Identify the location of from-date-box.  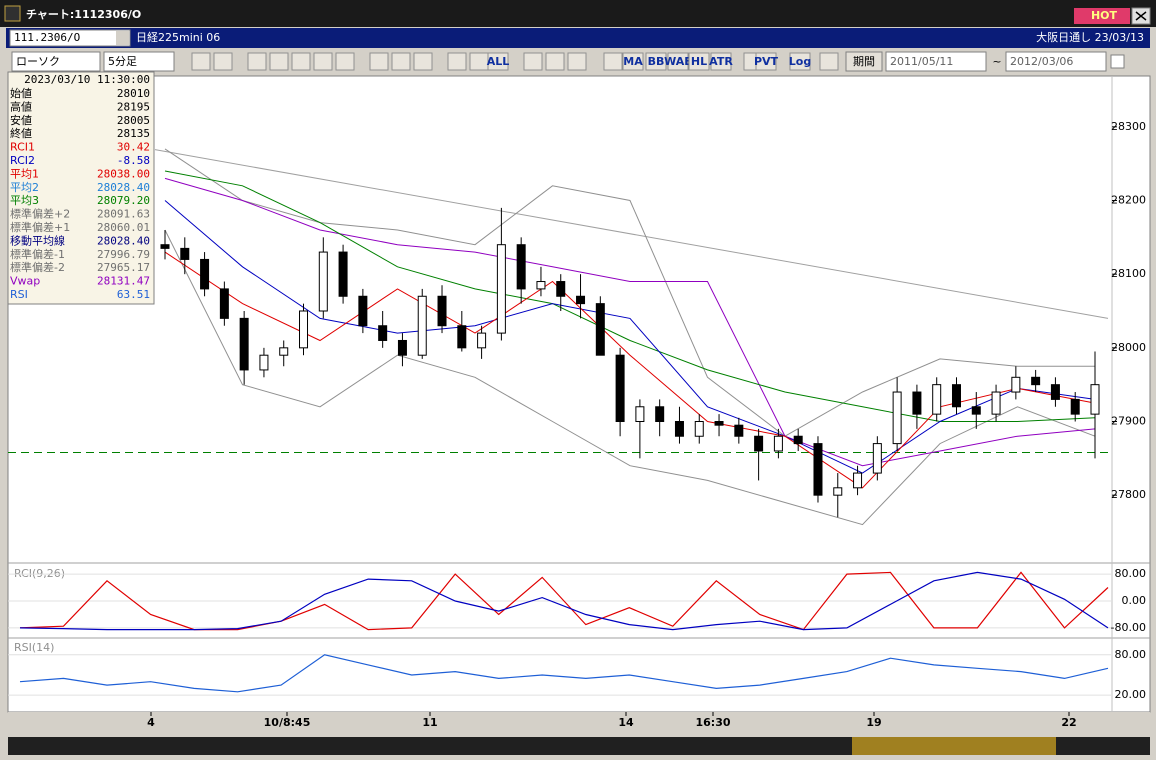
(936, 61).